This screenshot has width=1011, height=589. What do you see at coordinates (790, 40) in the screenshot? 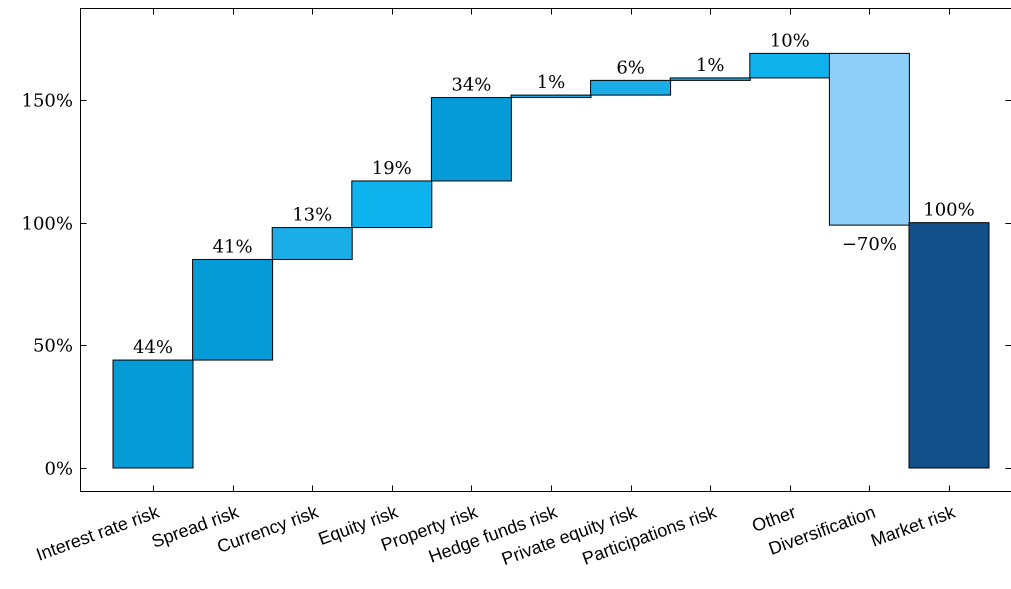
I see `data-label: 10%` at bounding box center [790, 40].